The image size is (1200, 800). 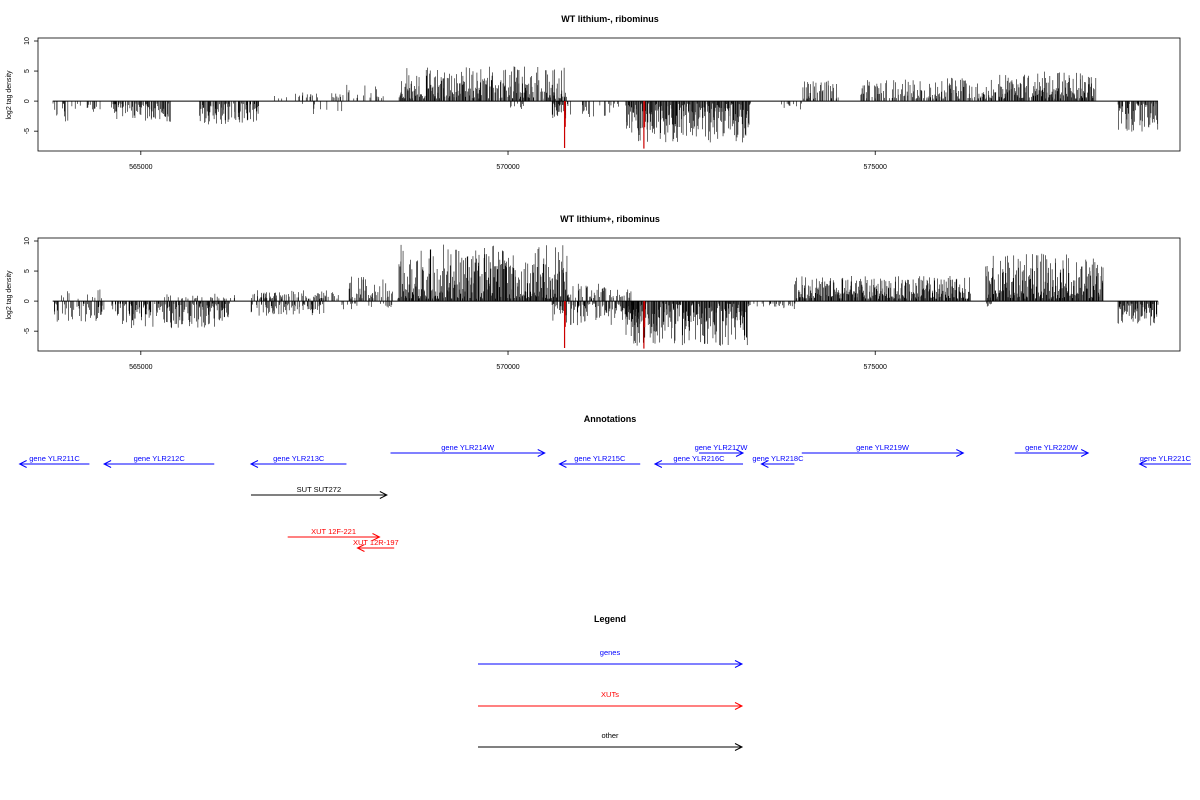 I want to click on annotation-feature: gene YLR217W, so click(x=722, y=450).